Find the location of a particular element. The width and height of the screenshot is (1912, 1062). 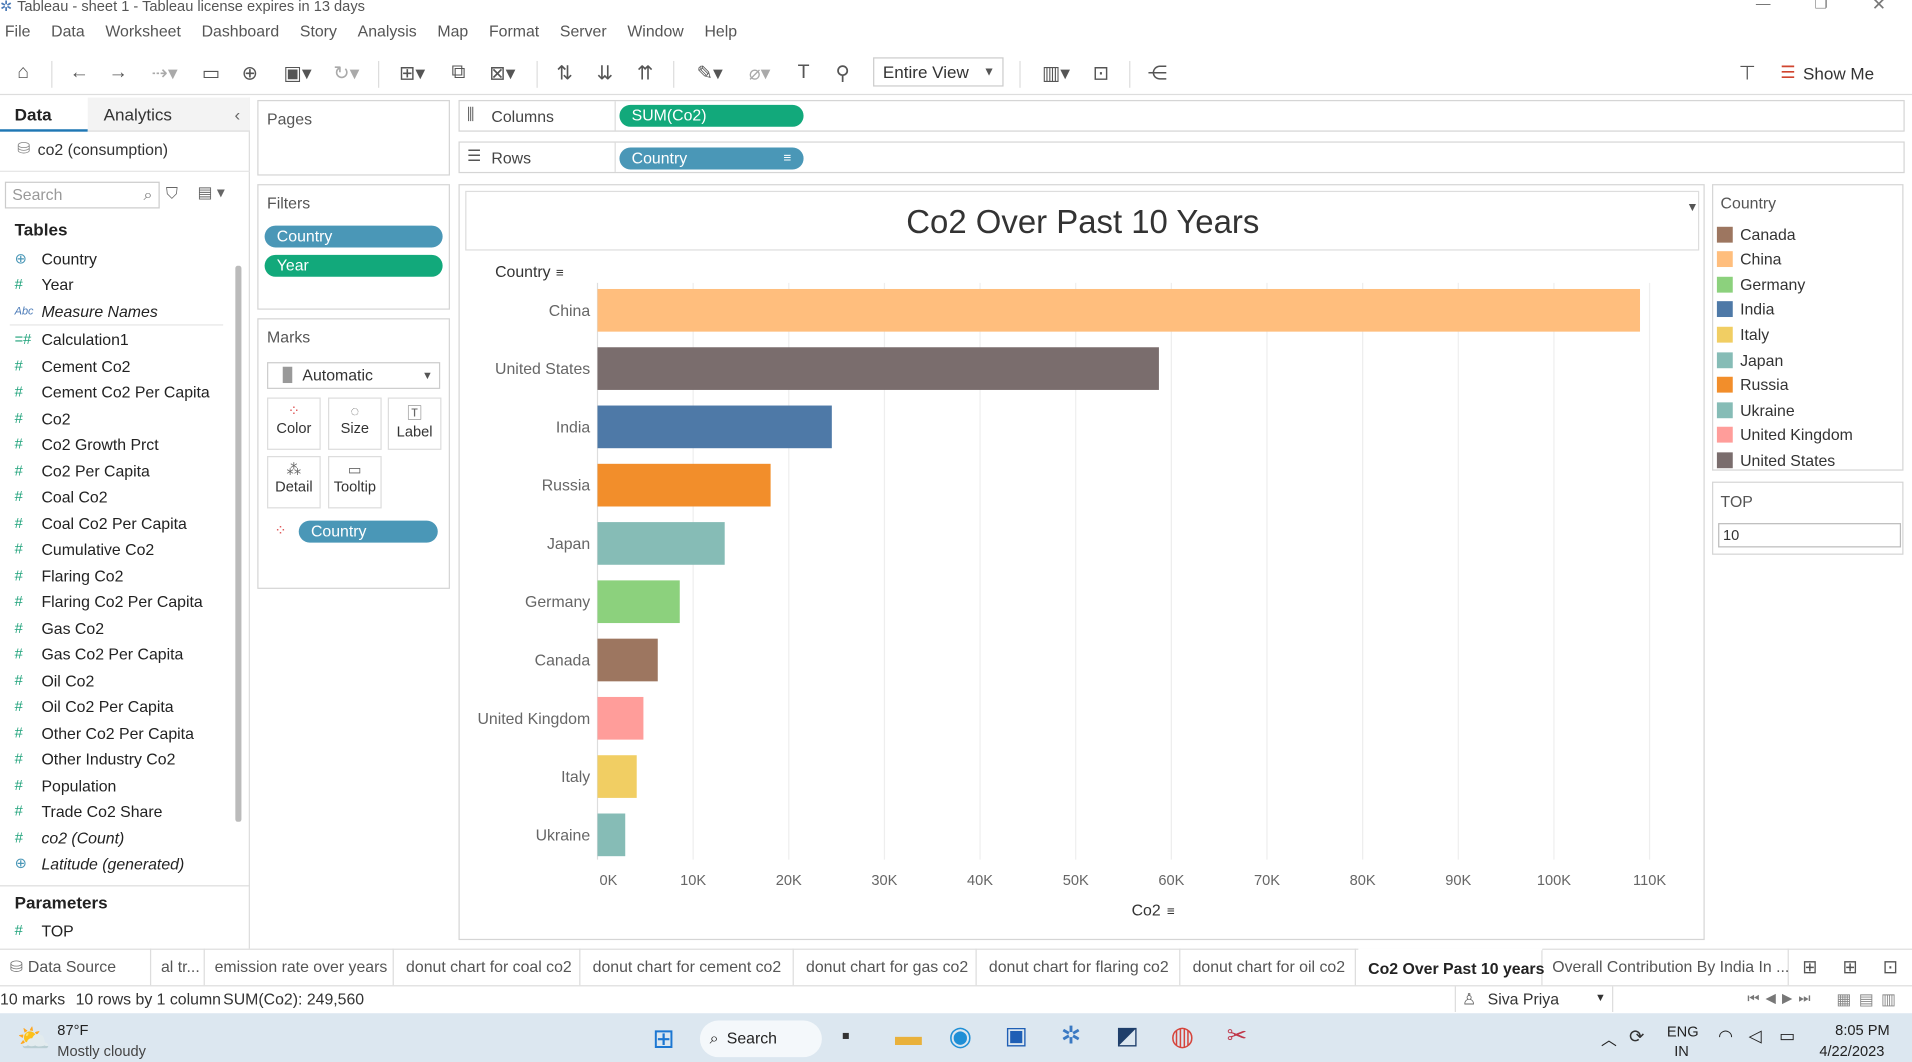

tab-donut-gas: donut chart for gas co2 is located at coordinates (886, 967).